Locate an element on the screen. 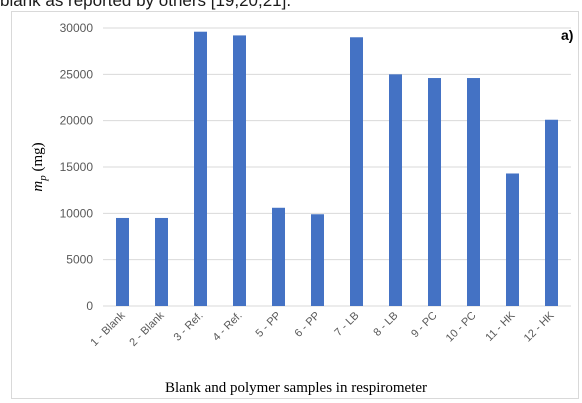 The width and height of the screenshot is (582, 403). x-tick-label: 8 - LB is located at coordinates (385, 324).